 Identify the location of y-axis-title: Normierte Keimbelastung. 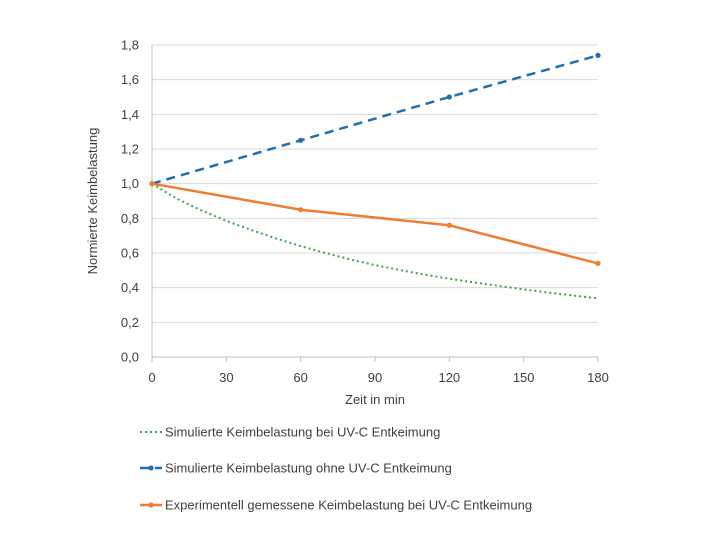
(92, 201).